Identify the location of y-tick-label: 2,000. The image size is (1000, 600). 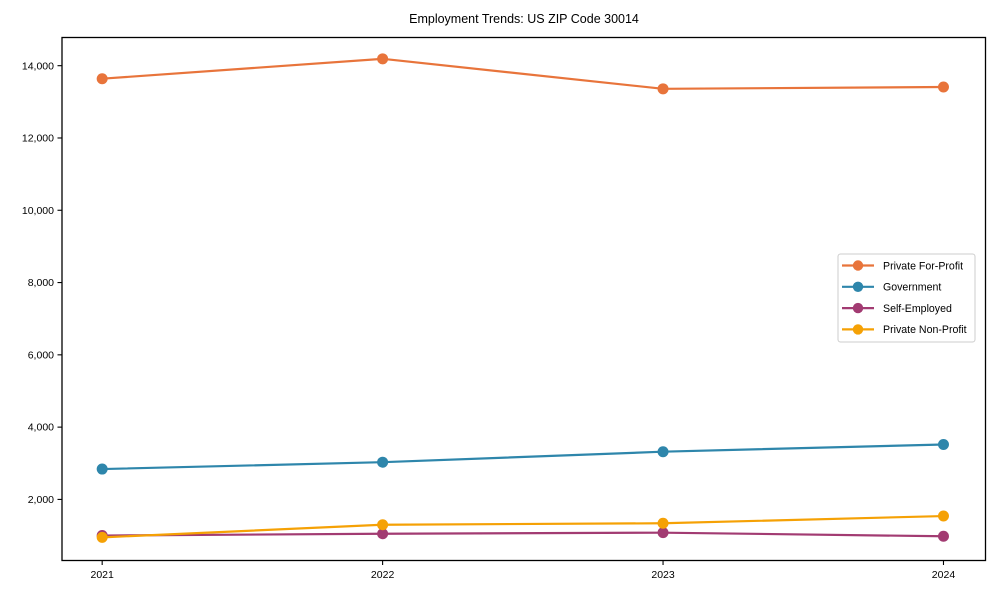
(41, 500).